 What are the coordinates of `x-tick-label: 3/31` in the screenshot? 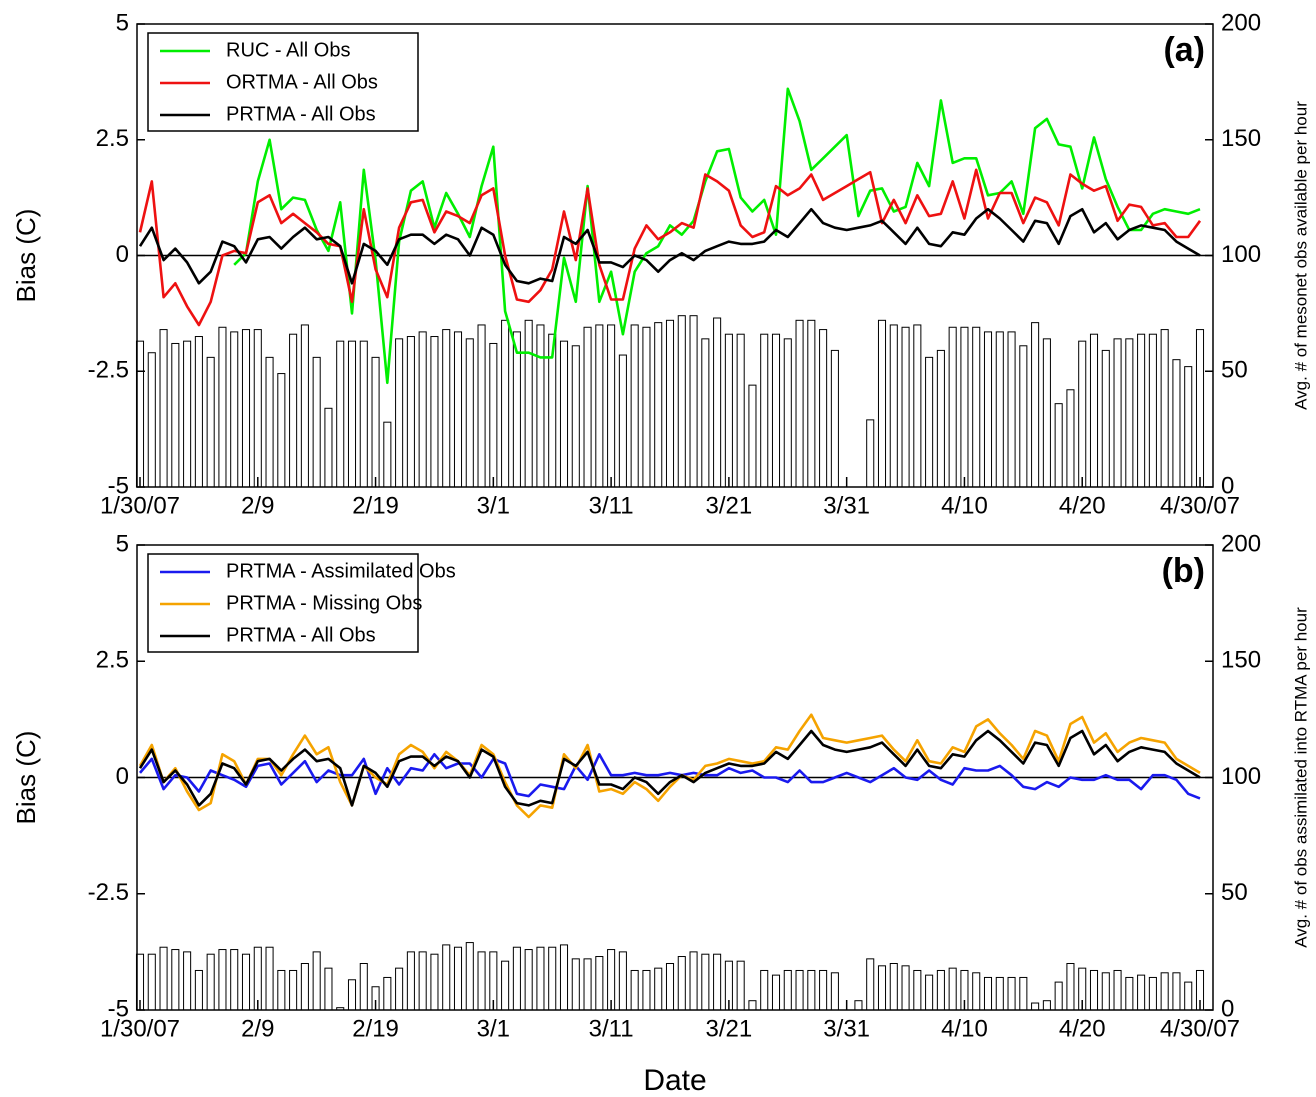 It's located at (846, 505).